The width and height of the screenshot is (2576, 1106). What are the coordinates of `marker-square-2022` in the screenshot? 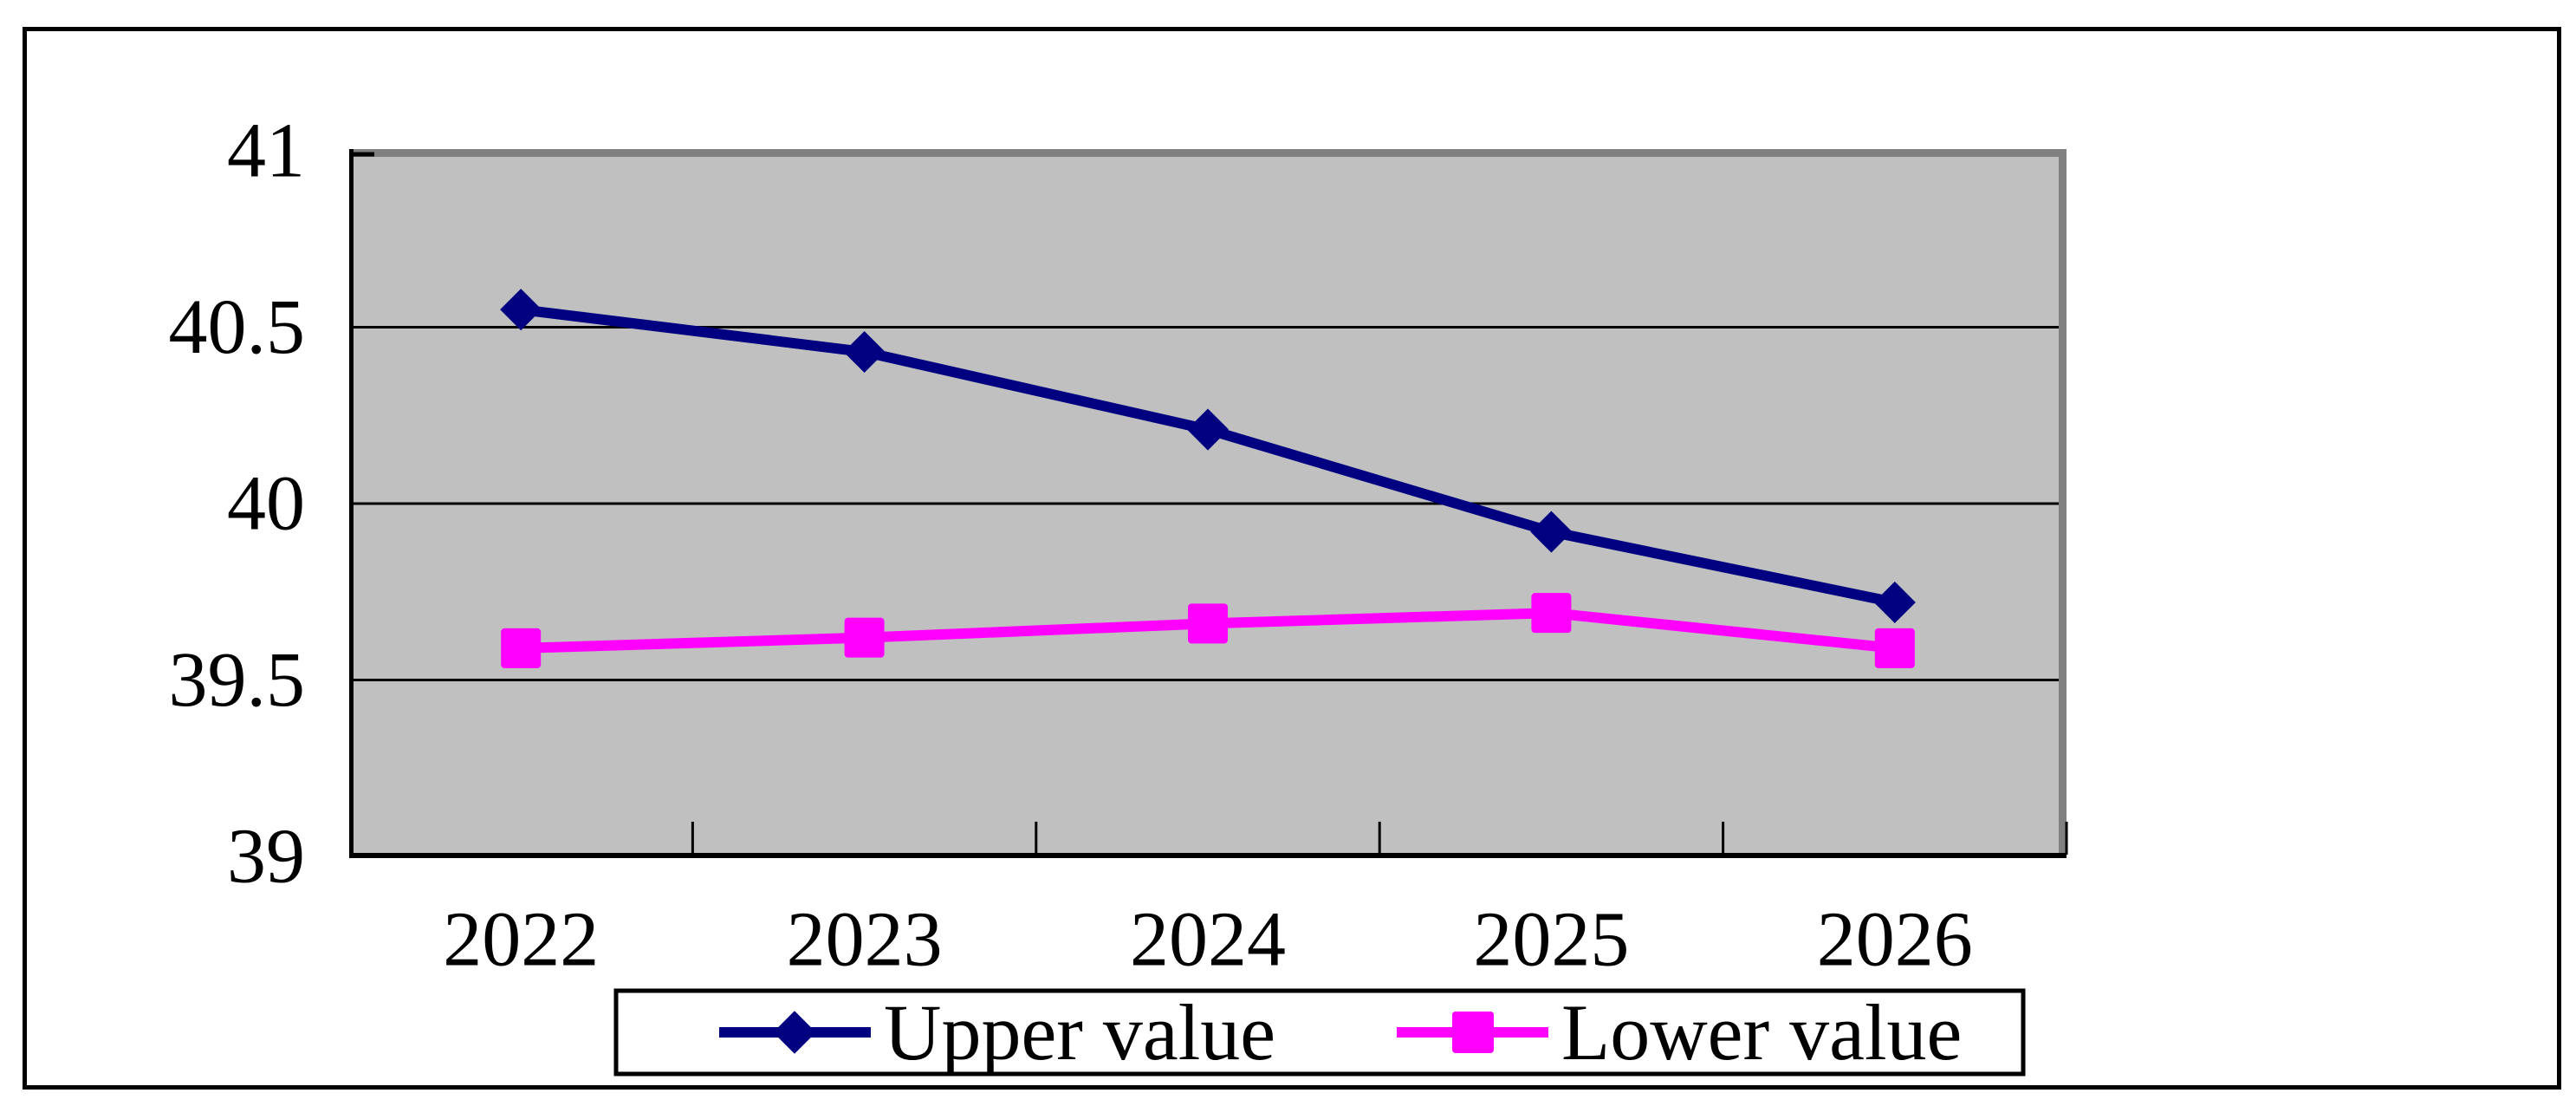 It's located at (521, 648).